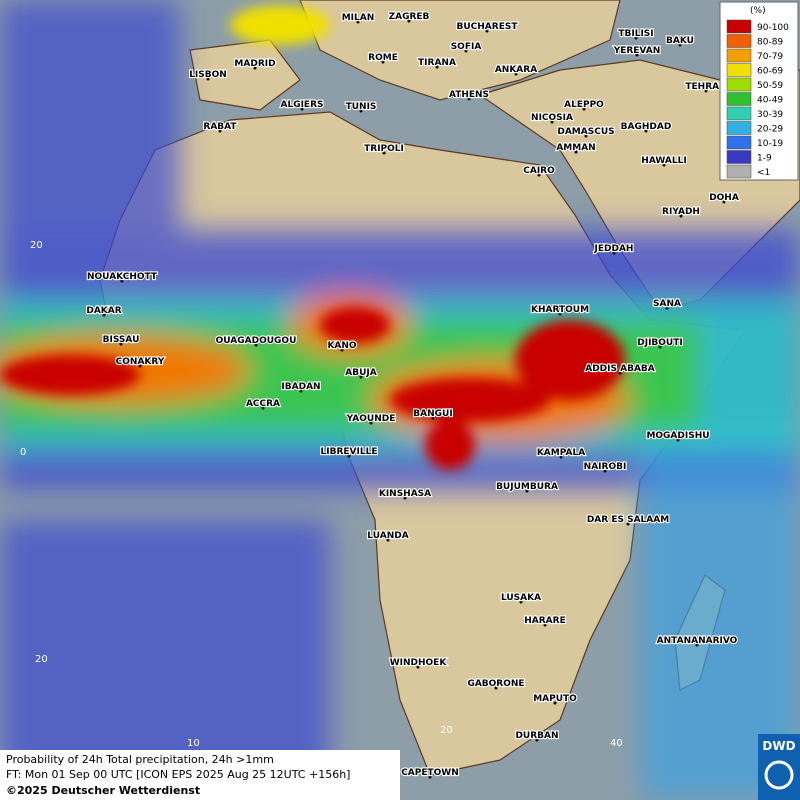  I want to click on city-label: ACCRA, so click(263, 404).